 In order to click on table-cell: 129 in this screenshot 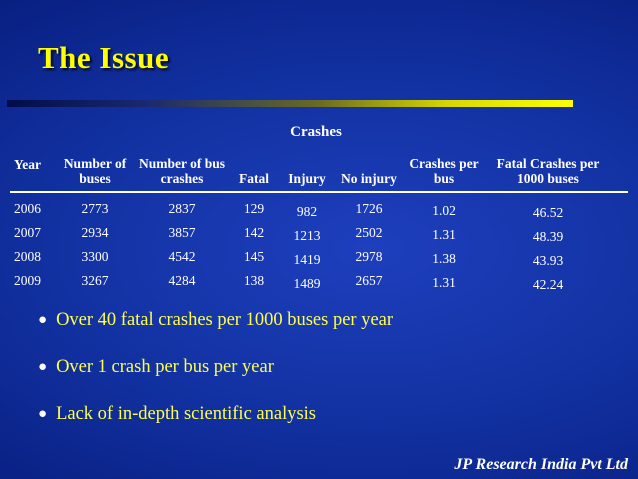, I will do `click(254, 208)`.